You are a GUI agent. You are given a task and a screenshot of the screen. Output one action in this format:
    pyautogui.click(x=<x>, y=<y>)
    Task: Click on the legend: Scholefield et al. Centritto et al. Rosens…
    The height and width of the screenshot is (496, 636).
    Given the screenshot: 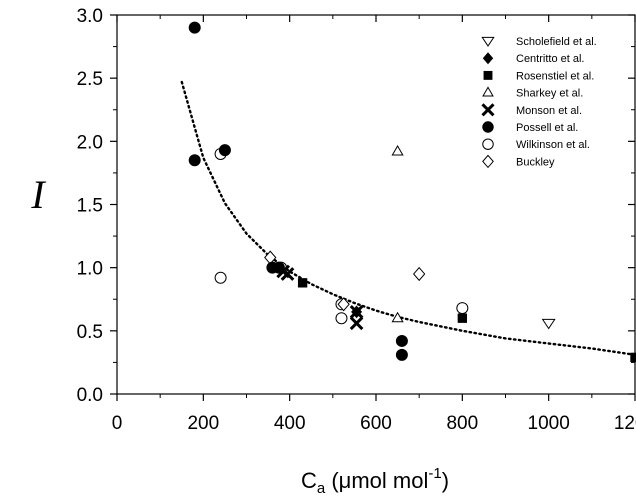 What is the action you would take?
    pyautogui.click(x=539, y=102)
    